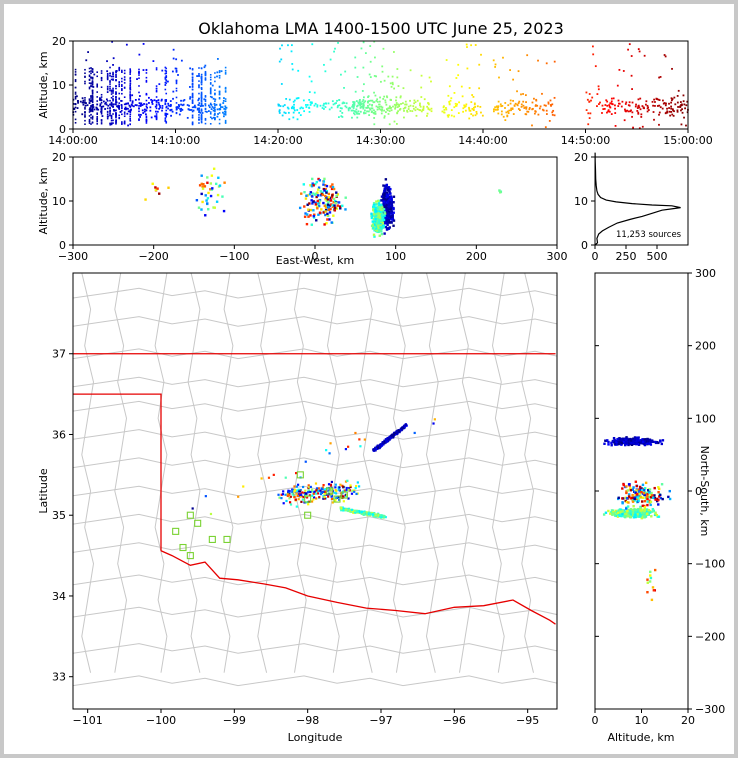 This screenshot has height=758, width=738. What do you see at coordinates (315, 737) in the screenshot?
I see `map-xlabel: Longitude` at bounding box center [315, 737].